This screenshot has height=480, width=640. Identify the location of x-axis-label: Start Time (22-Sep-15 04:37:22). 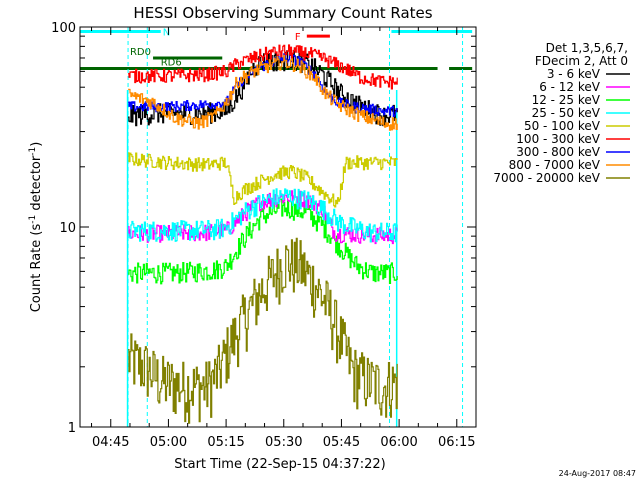
(279, 464).